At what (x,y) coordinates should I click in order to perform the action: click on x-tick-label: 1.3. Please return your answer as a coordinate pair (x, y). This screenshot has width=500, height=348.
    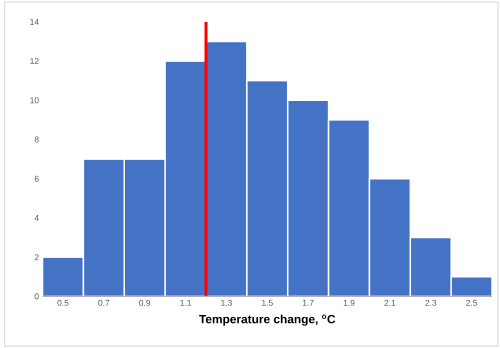
    Looking at the image, I should click on (226, 303).